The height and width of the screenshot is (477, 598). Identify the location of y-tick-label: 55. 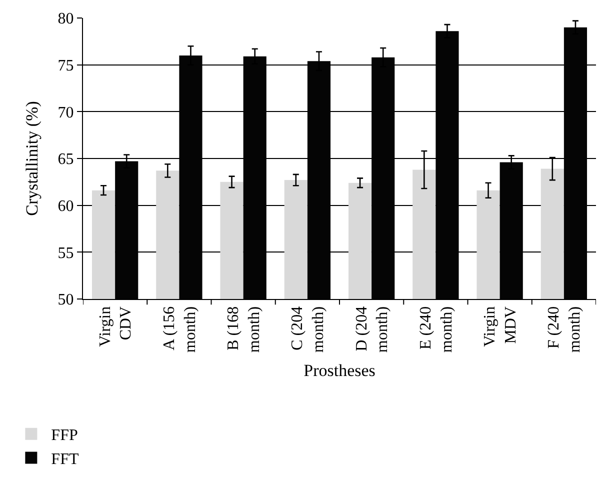
(66, 253).